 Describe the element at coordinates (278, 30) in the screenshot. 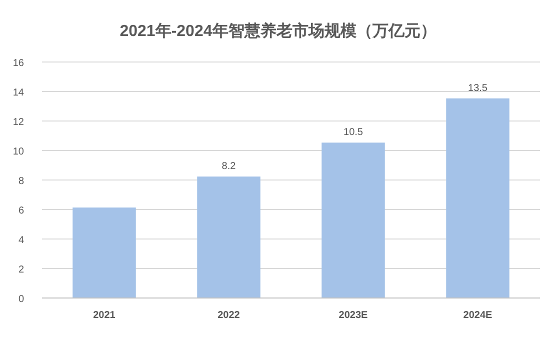

I see `chart-title: 2021年-2024年智慧养老市场规模（万亿元）` at that location.